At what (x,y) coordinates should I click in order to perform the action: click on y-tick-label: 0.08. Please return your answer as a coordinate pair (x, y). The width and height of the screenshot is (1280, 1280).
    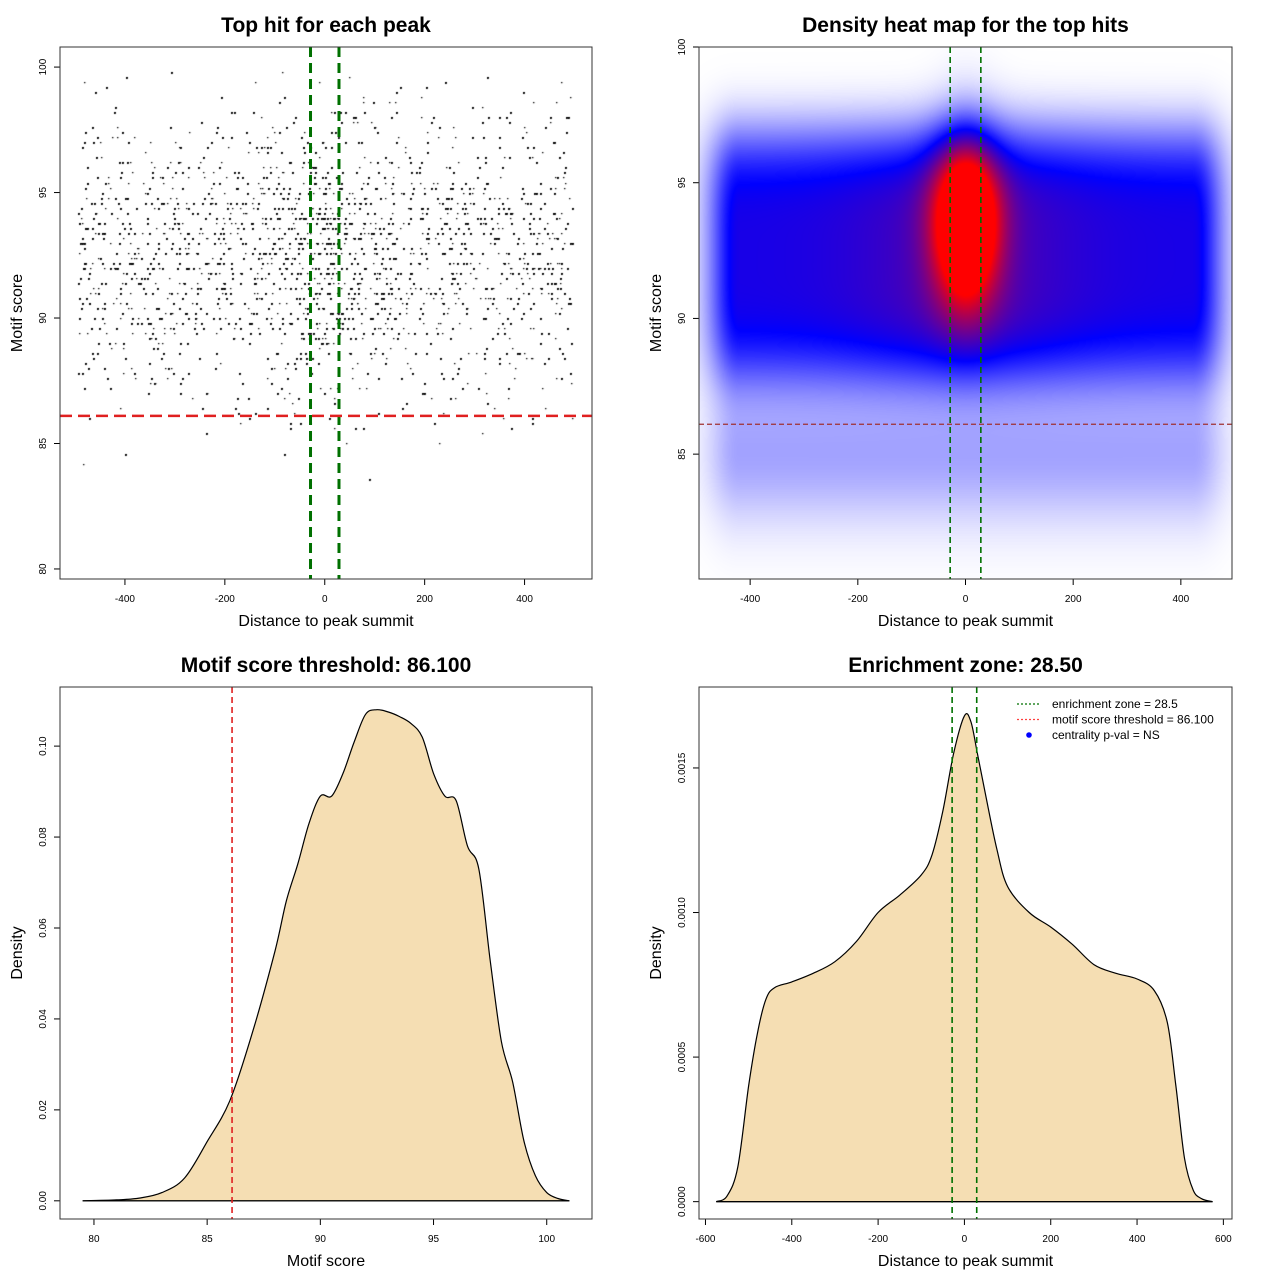
    Looking at the image, I should click on (43, 837).